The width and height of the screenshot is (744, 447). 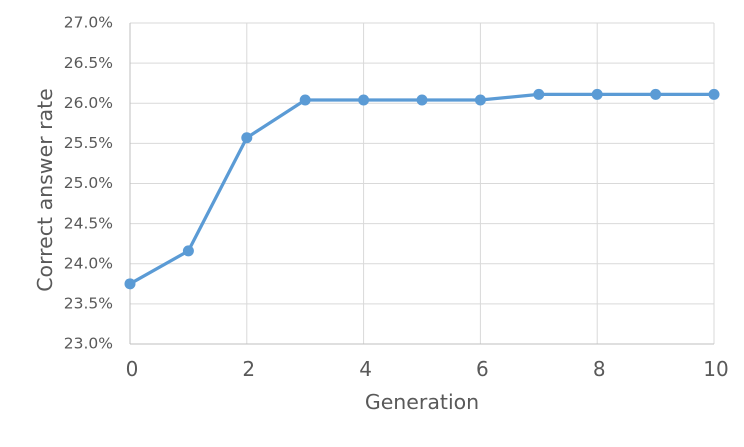 I want to click on y-tick-label: 24.5%, so click(x=88, y=223).